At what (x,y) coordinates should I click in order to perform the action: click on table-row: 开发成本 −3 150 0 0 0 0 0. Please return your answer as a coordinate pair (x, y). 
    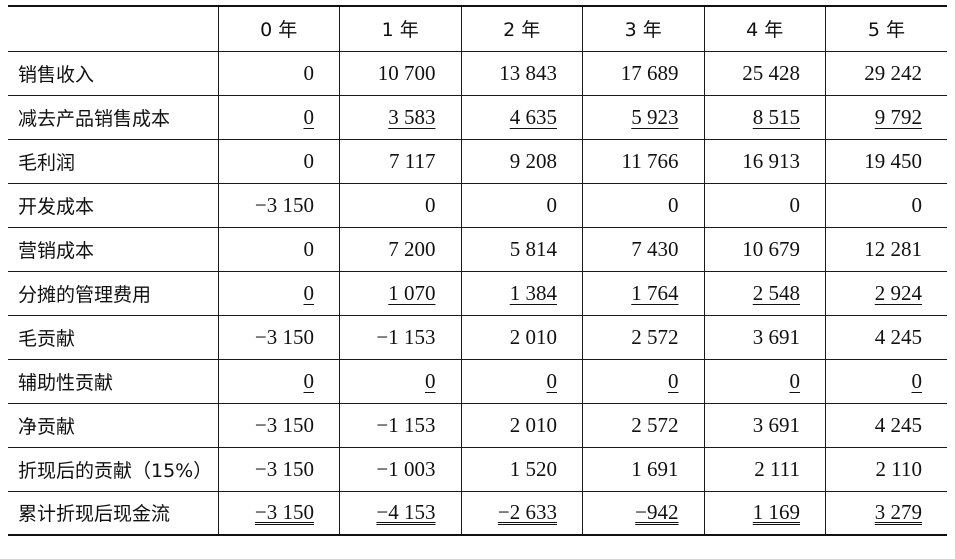
    Looking at the image, I should click on (477, 205).